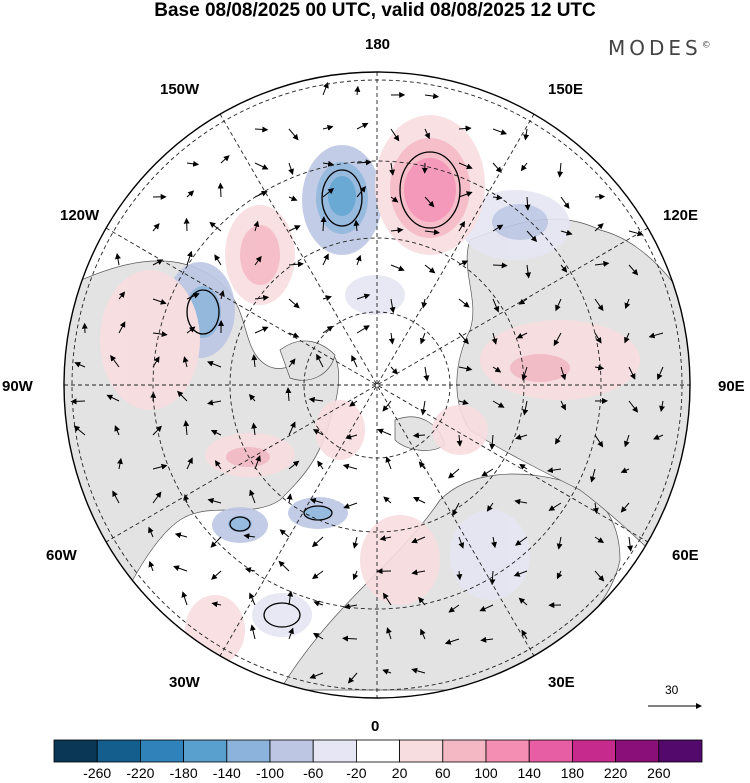  I want to click on colorbar-tick-label: 20, so click(399, 773).